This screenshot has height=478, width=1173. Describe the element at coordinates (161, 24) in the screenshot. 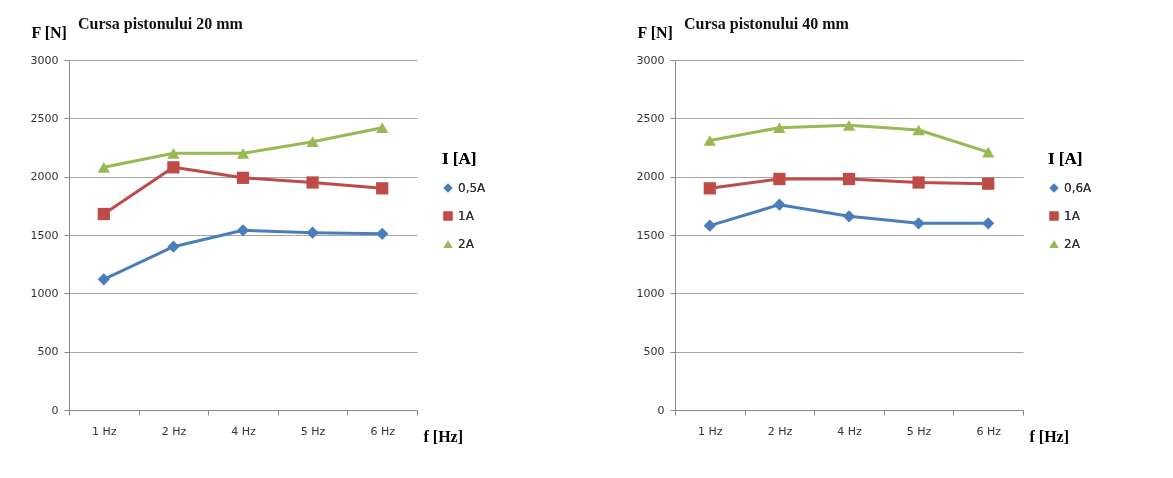

I see `chart-title: Cursa pistonului 20 mm` at that location.